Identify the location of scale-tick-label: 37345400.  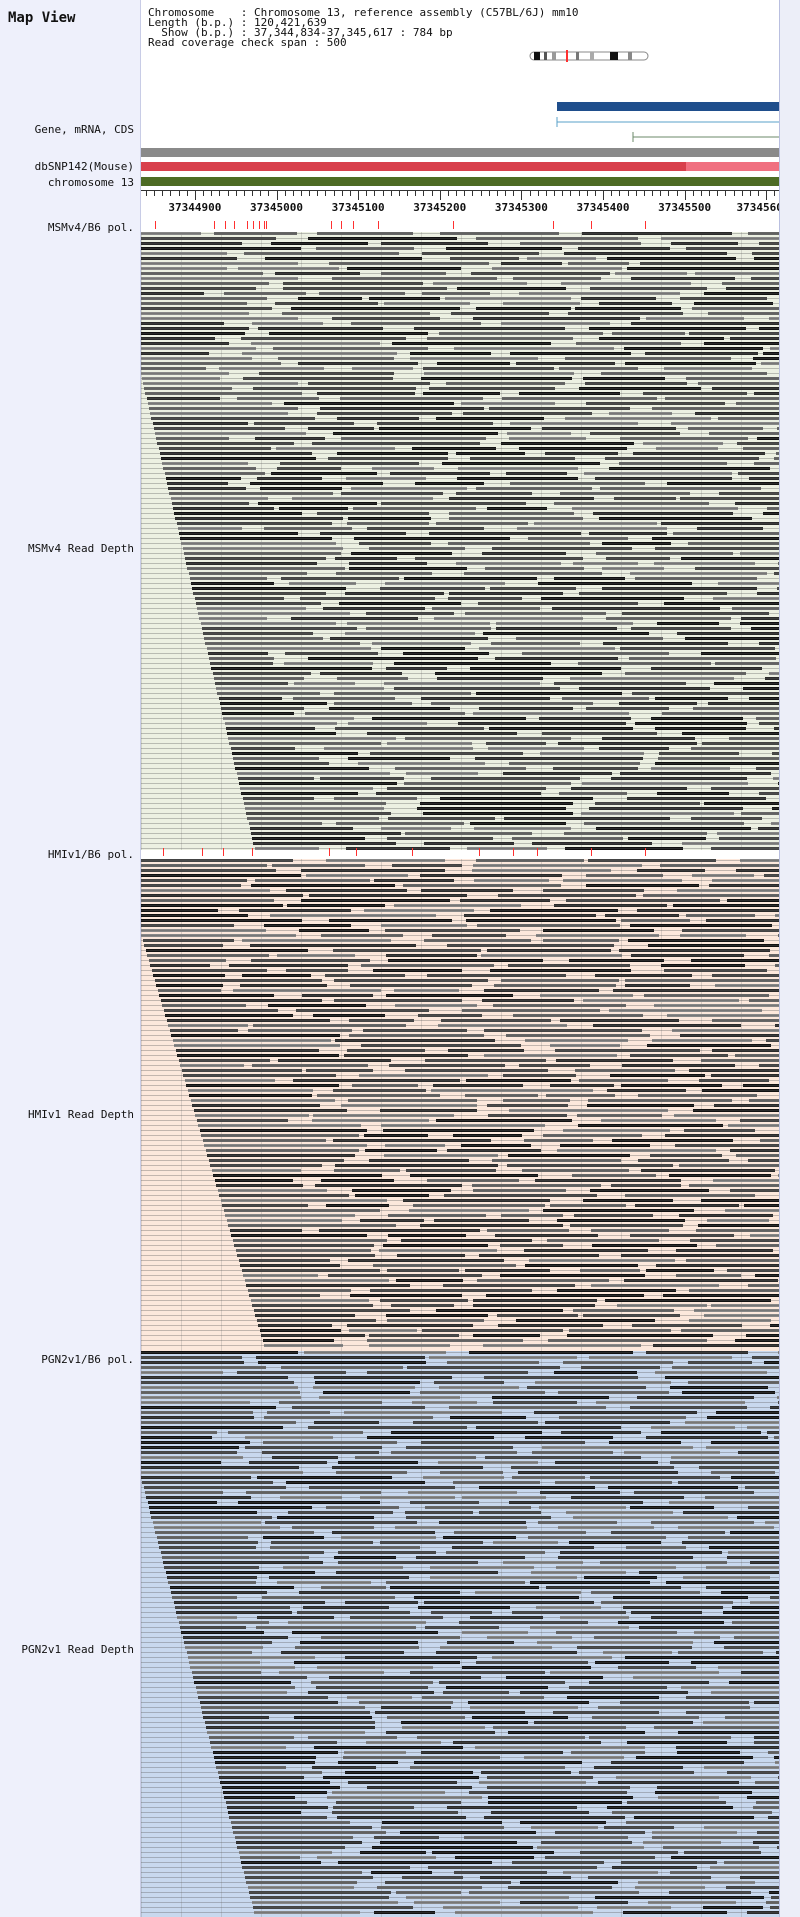
(603, 207).